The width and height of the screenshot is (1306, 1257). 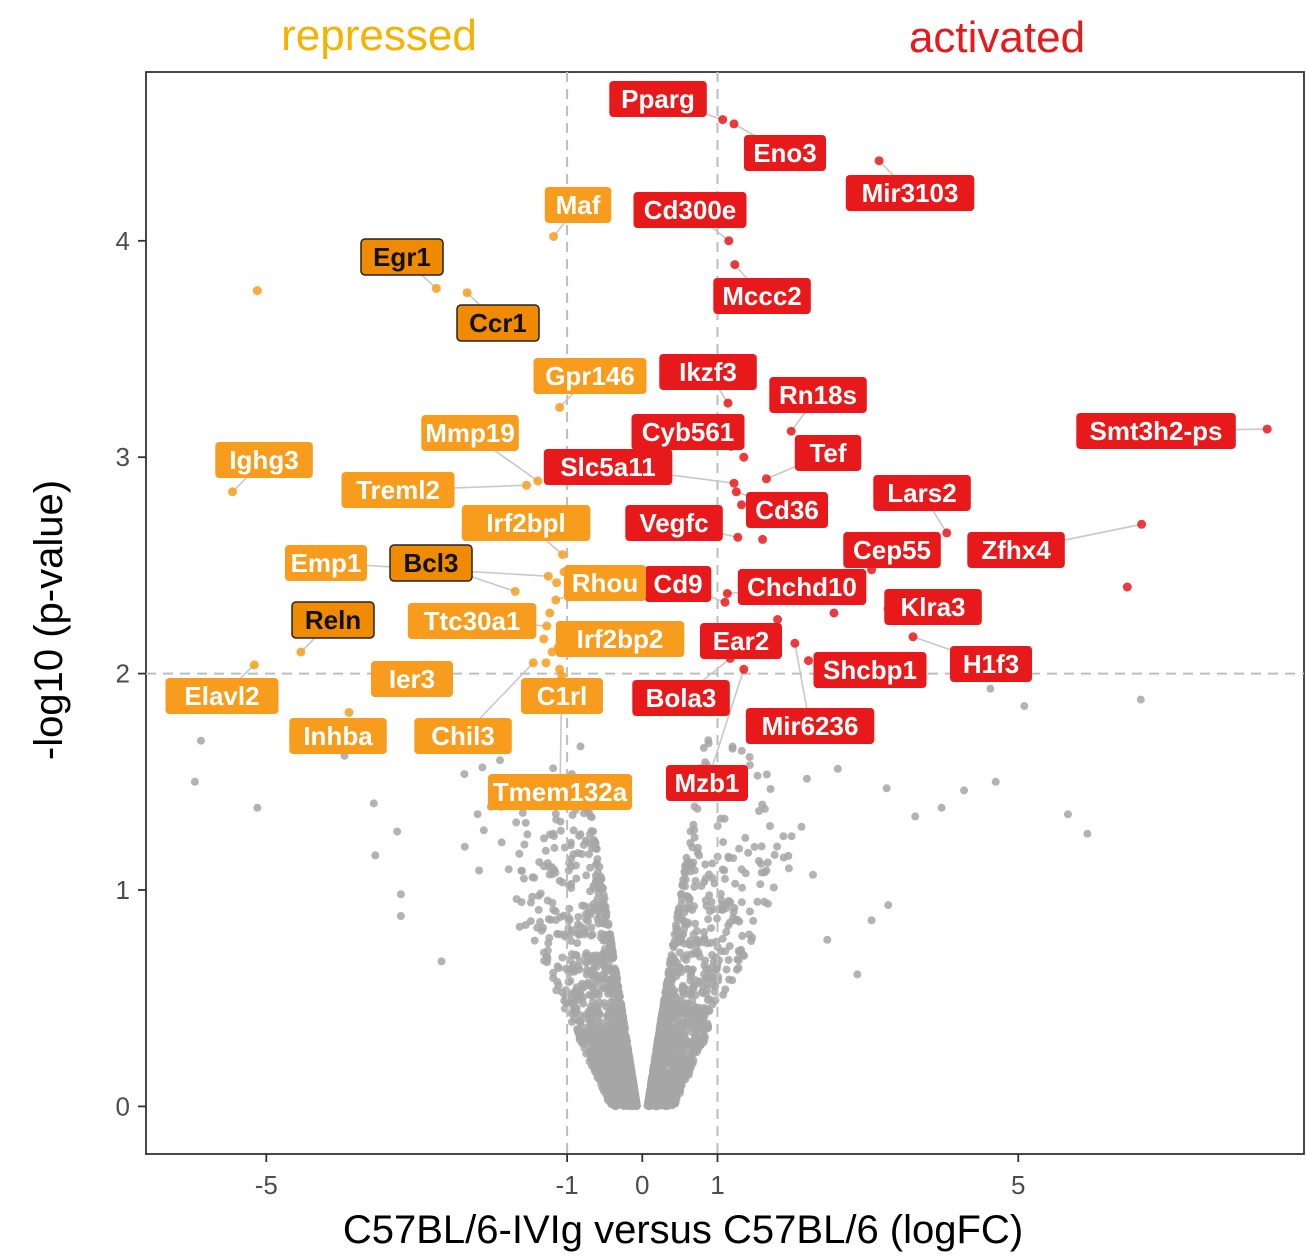 I want to click on gene-label-text: Egr1, so click(x=402, y=257).